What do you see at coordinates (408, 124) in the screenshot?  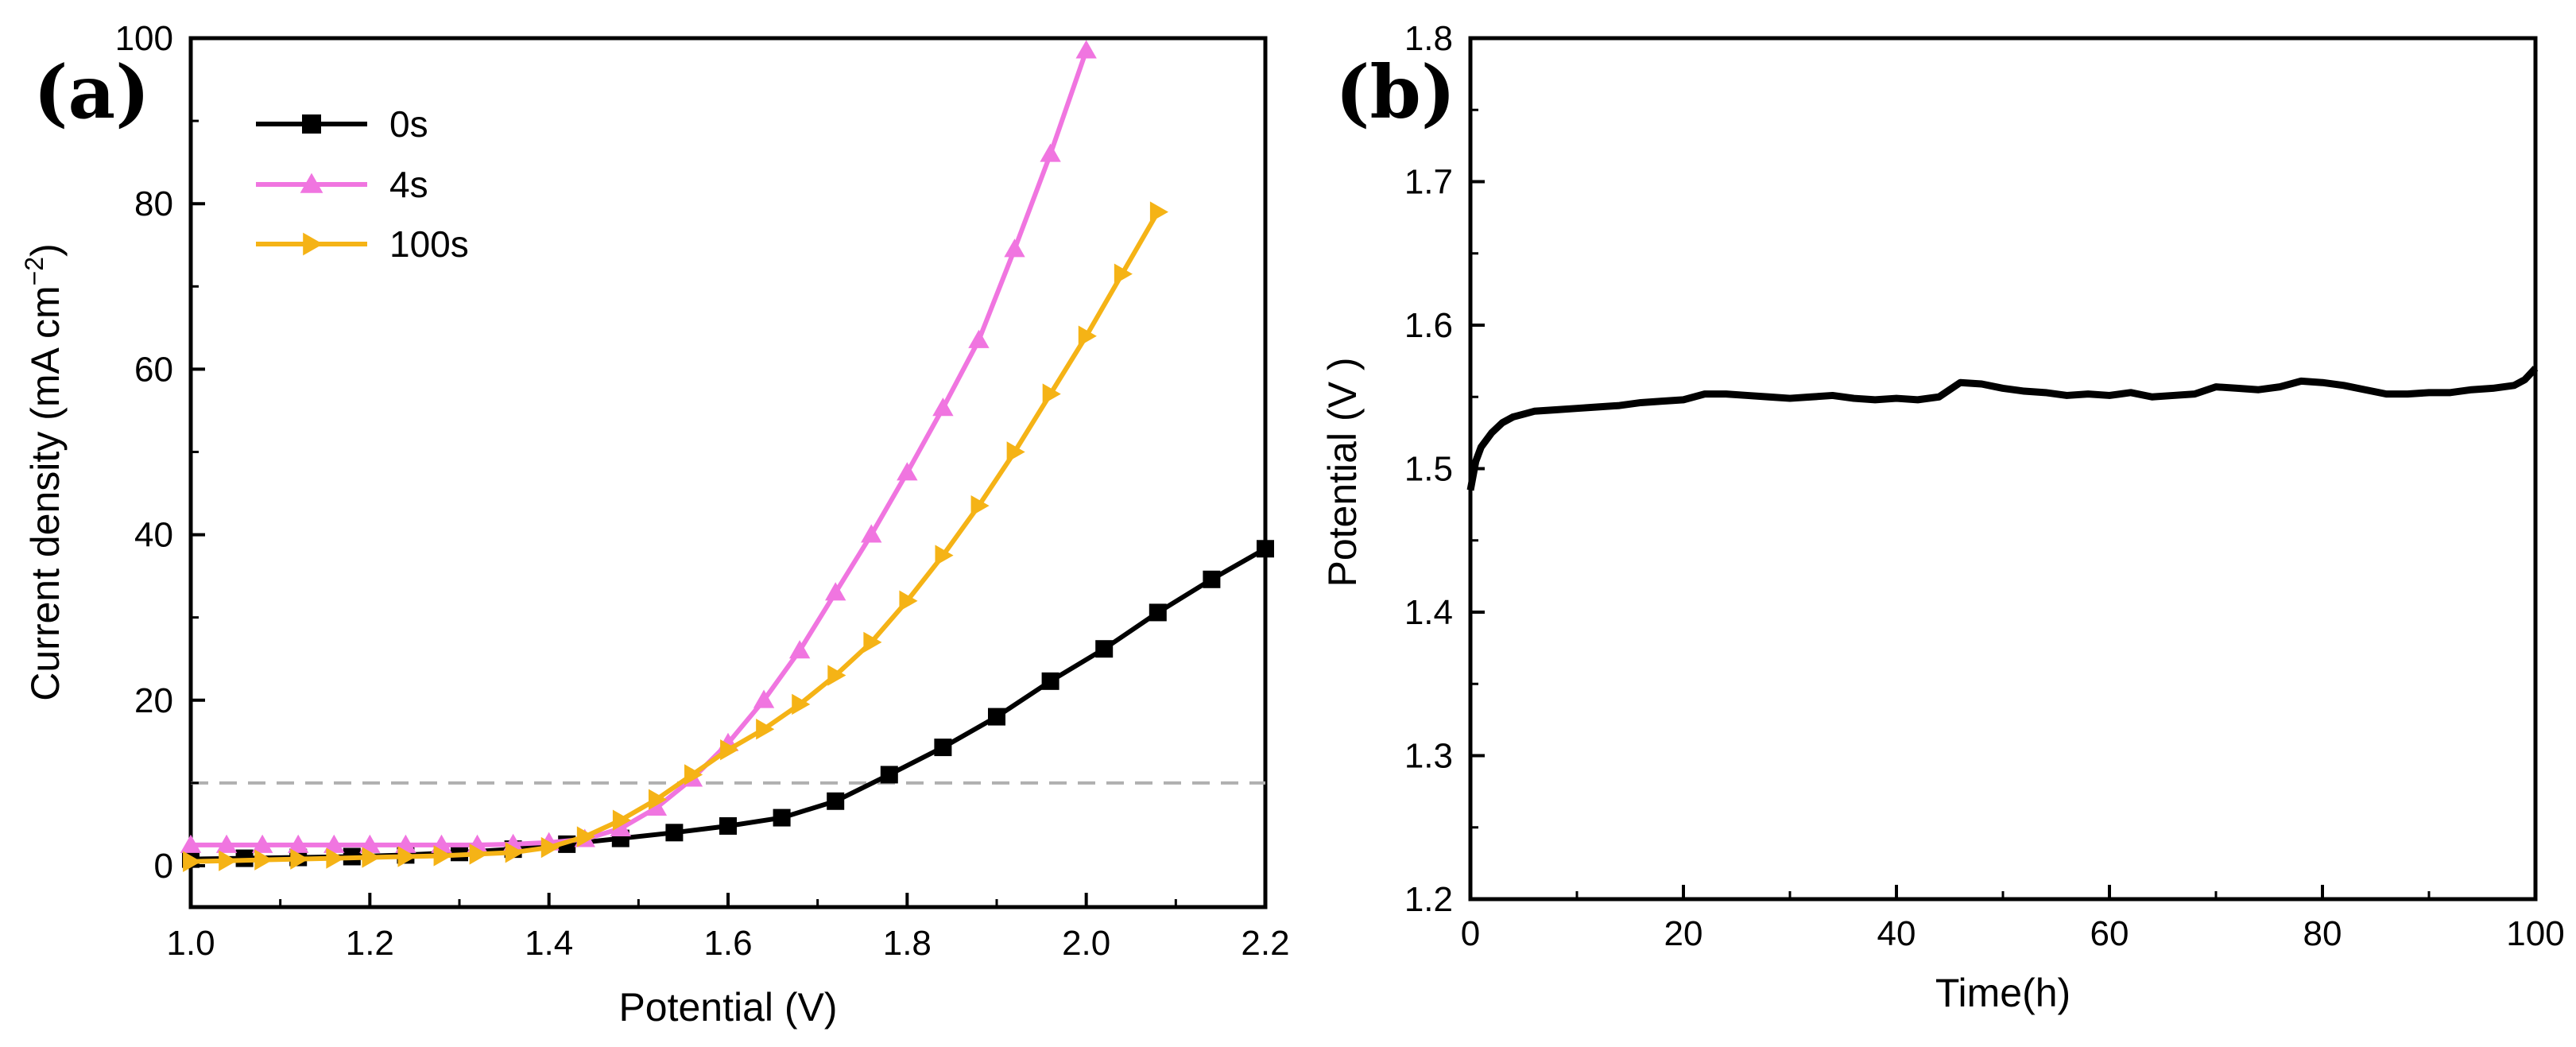 I see `legend-label-0s: 0s` at bounding box center [408, 124].